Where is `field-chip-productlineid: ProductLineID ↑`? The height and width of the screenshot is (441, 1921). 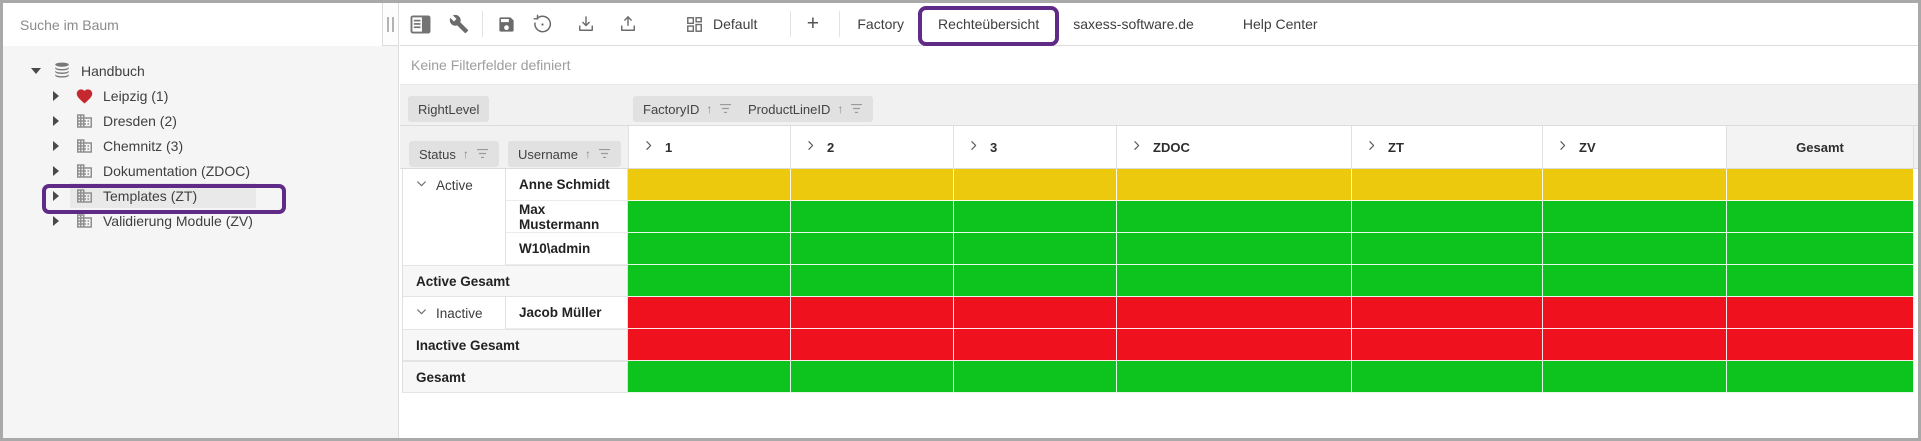 field-chip-productlineid: ProductLineID ↑ is located at coordinates (806, 109).